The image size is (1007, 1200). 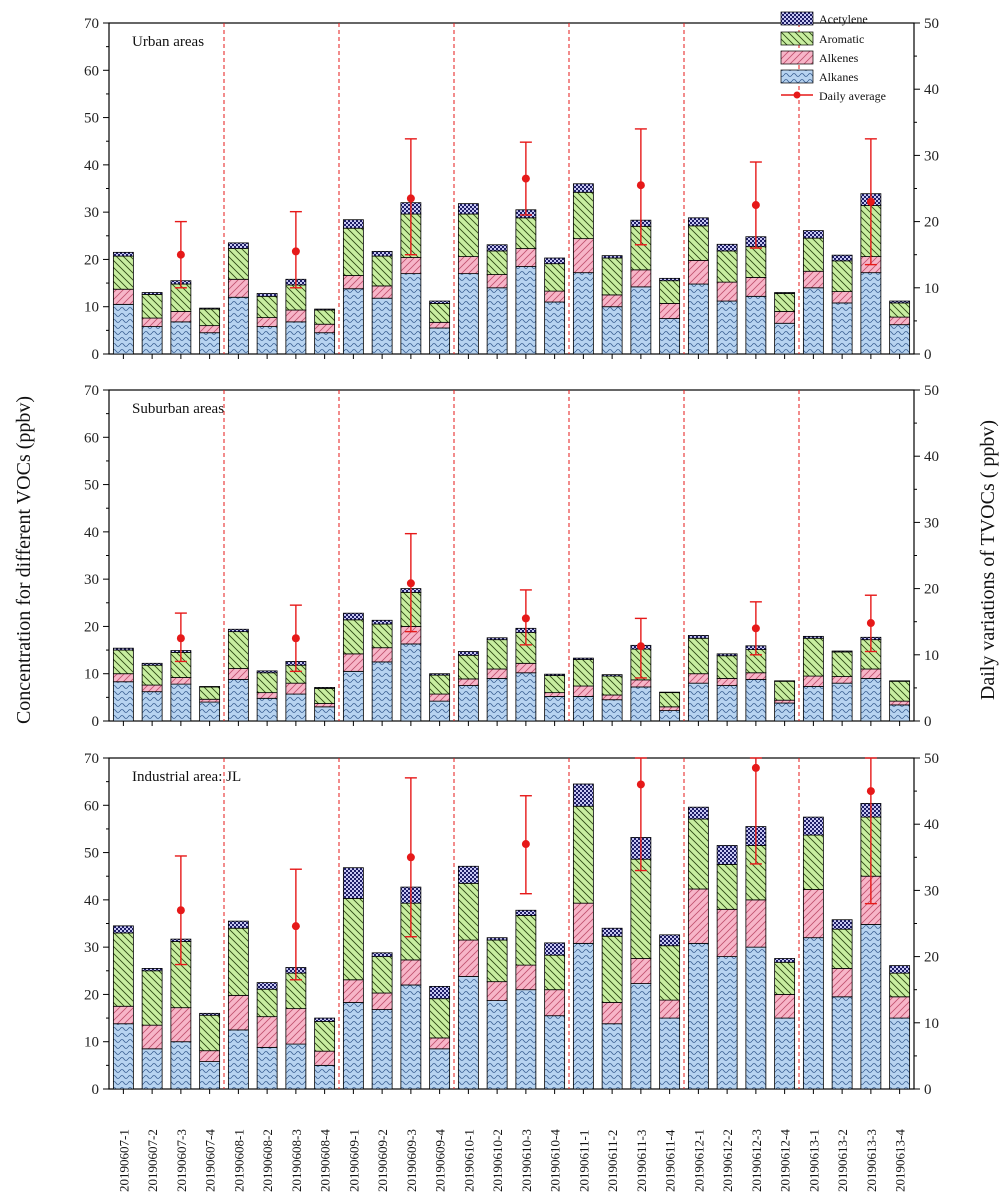 What do you see at coordinates (797, 57) in the screenshot?
I see `legend-swatch-alkenes` at bounding box center [797, 57].